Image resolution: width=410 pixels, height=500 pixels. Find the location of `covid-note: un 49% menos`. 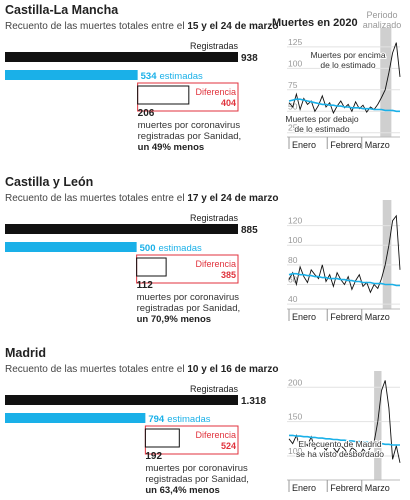

covid-note: un 49% menos is located at coordinates (171, 147).